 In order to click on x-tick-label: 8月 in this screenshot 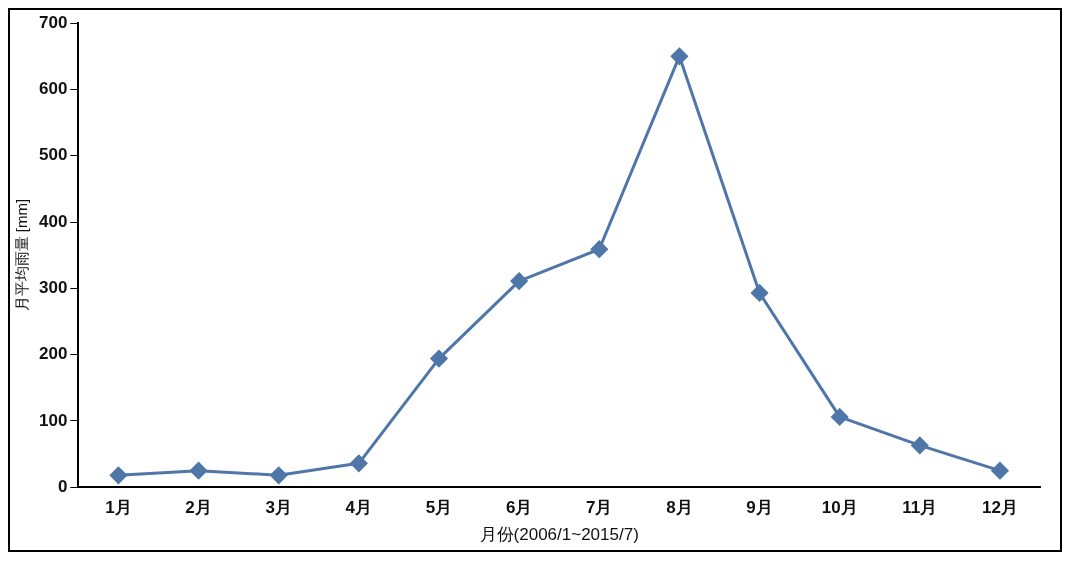, I will do `click(679, 508)`.